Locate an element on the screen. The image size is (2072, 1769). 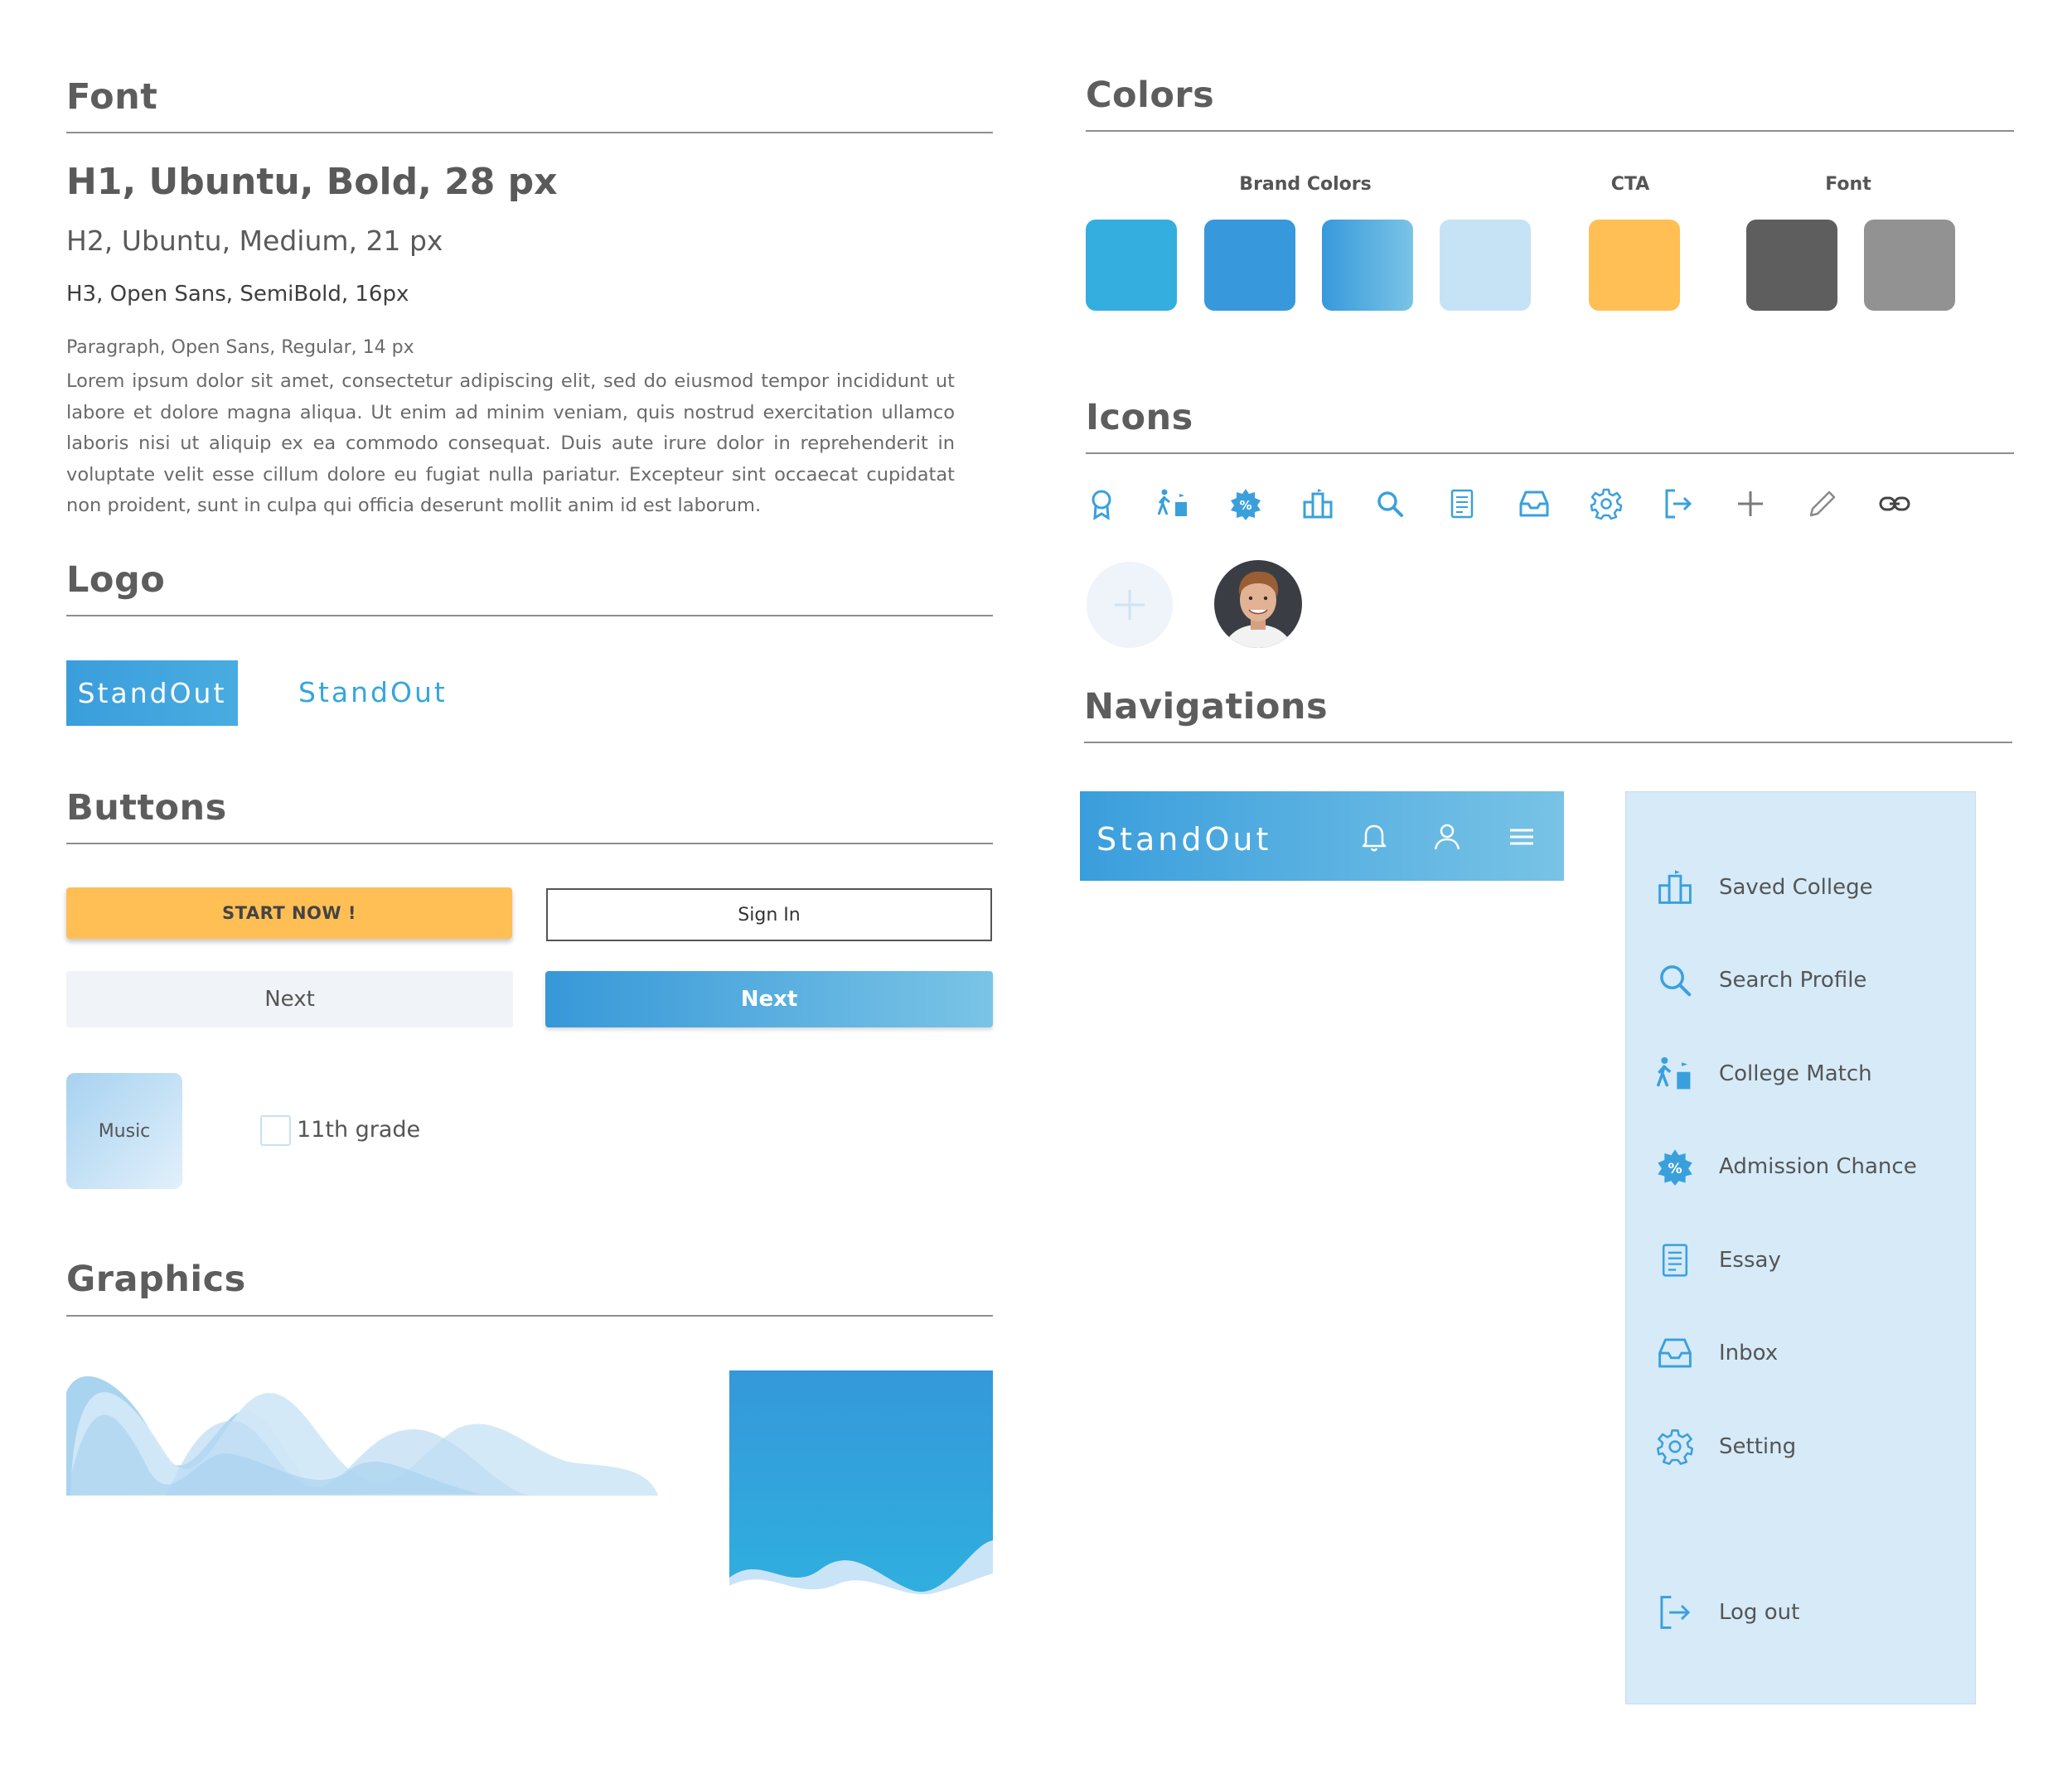
start-now-button: START NOW ! is located at coordinates (289, 913).